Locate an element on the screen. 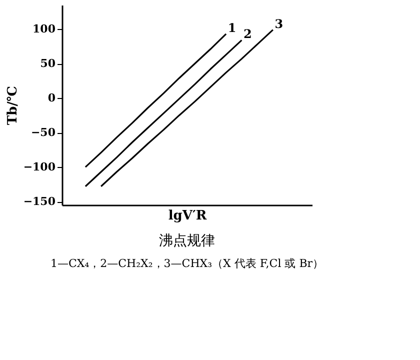  y-axis-title: Tb/℃ is located at coordinates (12, 106).